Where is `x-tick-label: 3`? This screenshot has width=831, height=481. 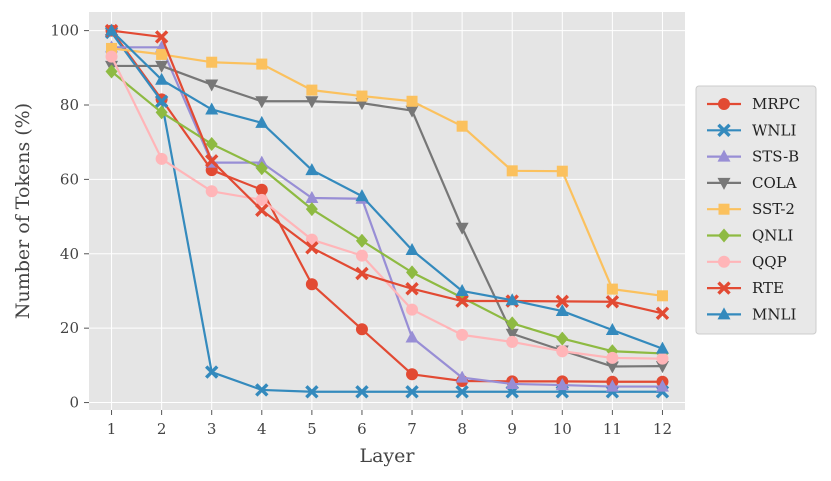
x-tick-label: 3 is located at coordinates (212, 429).